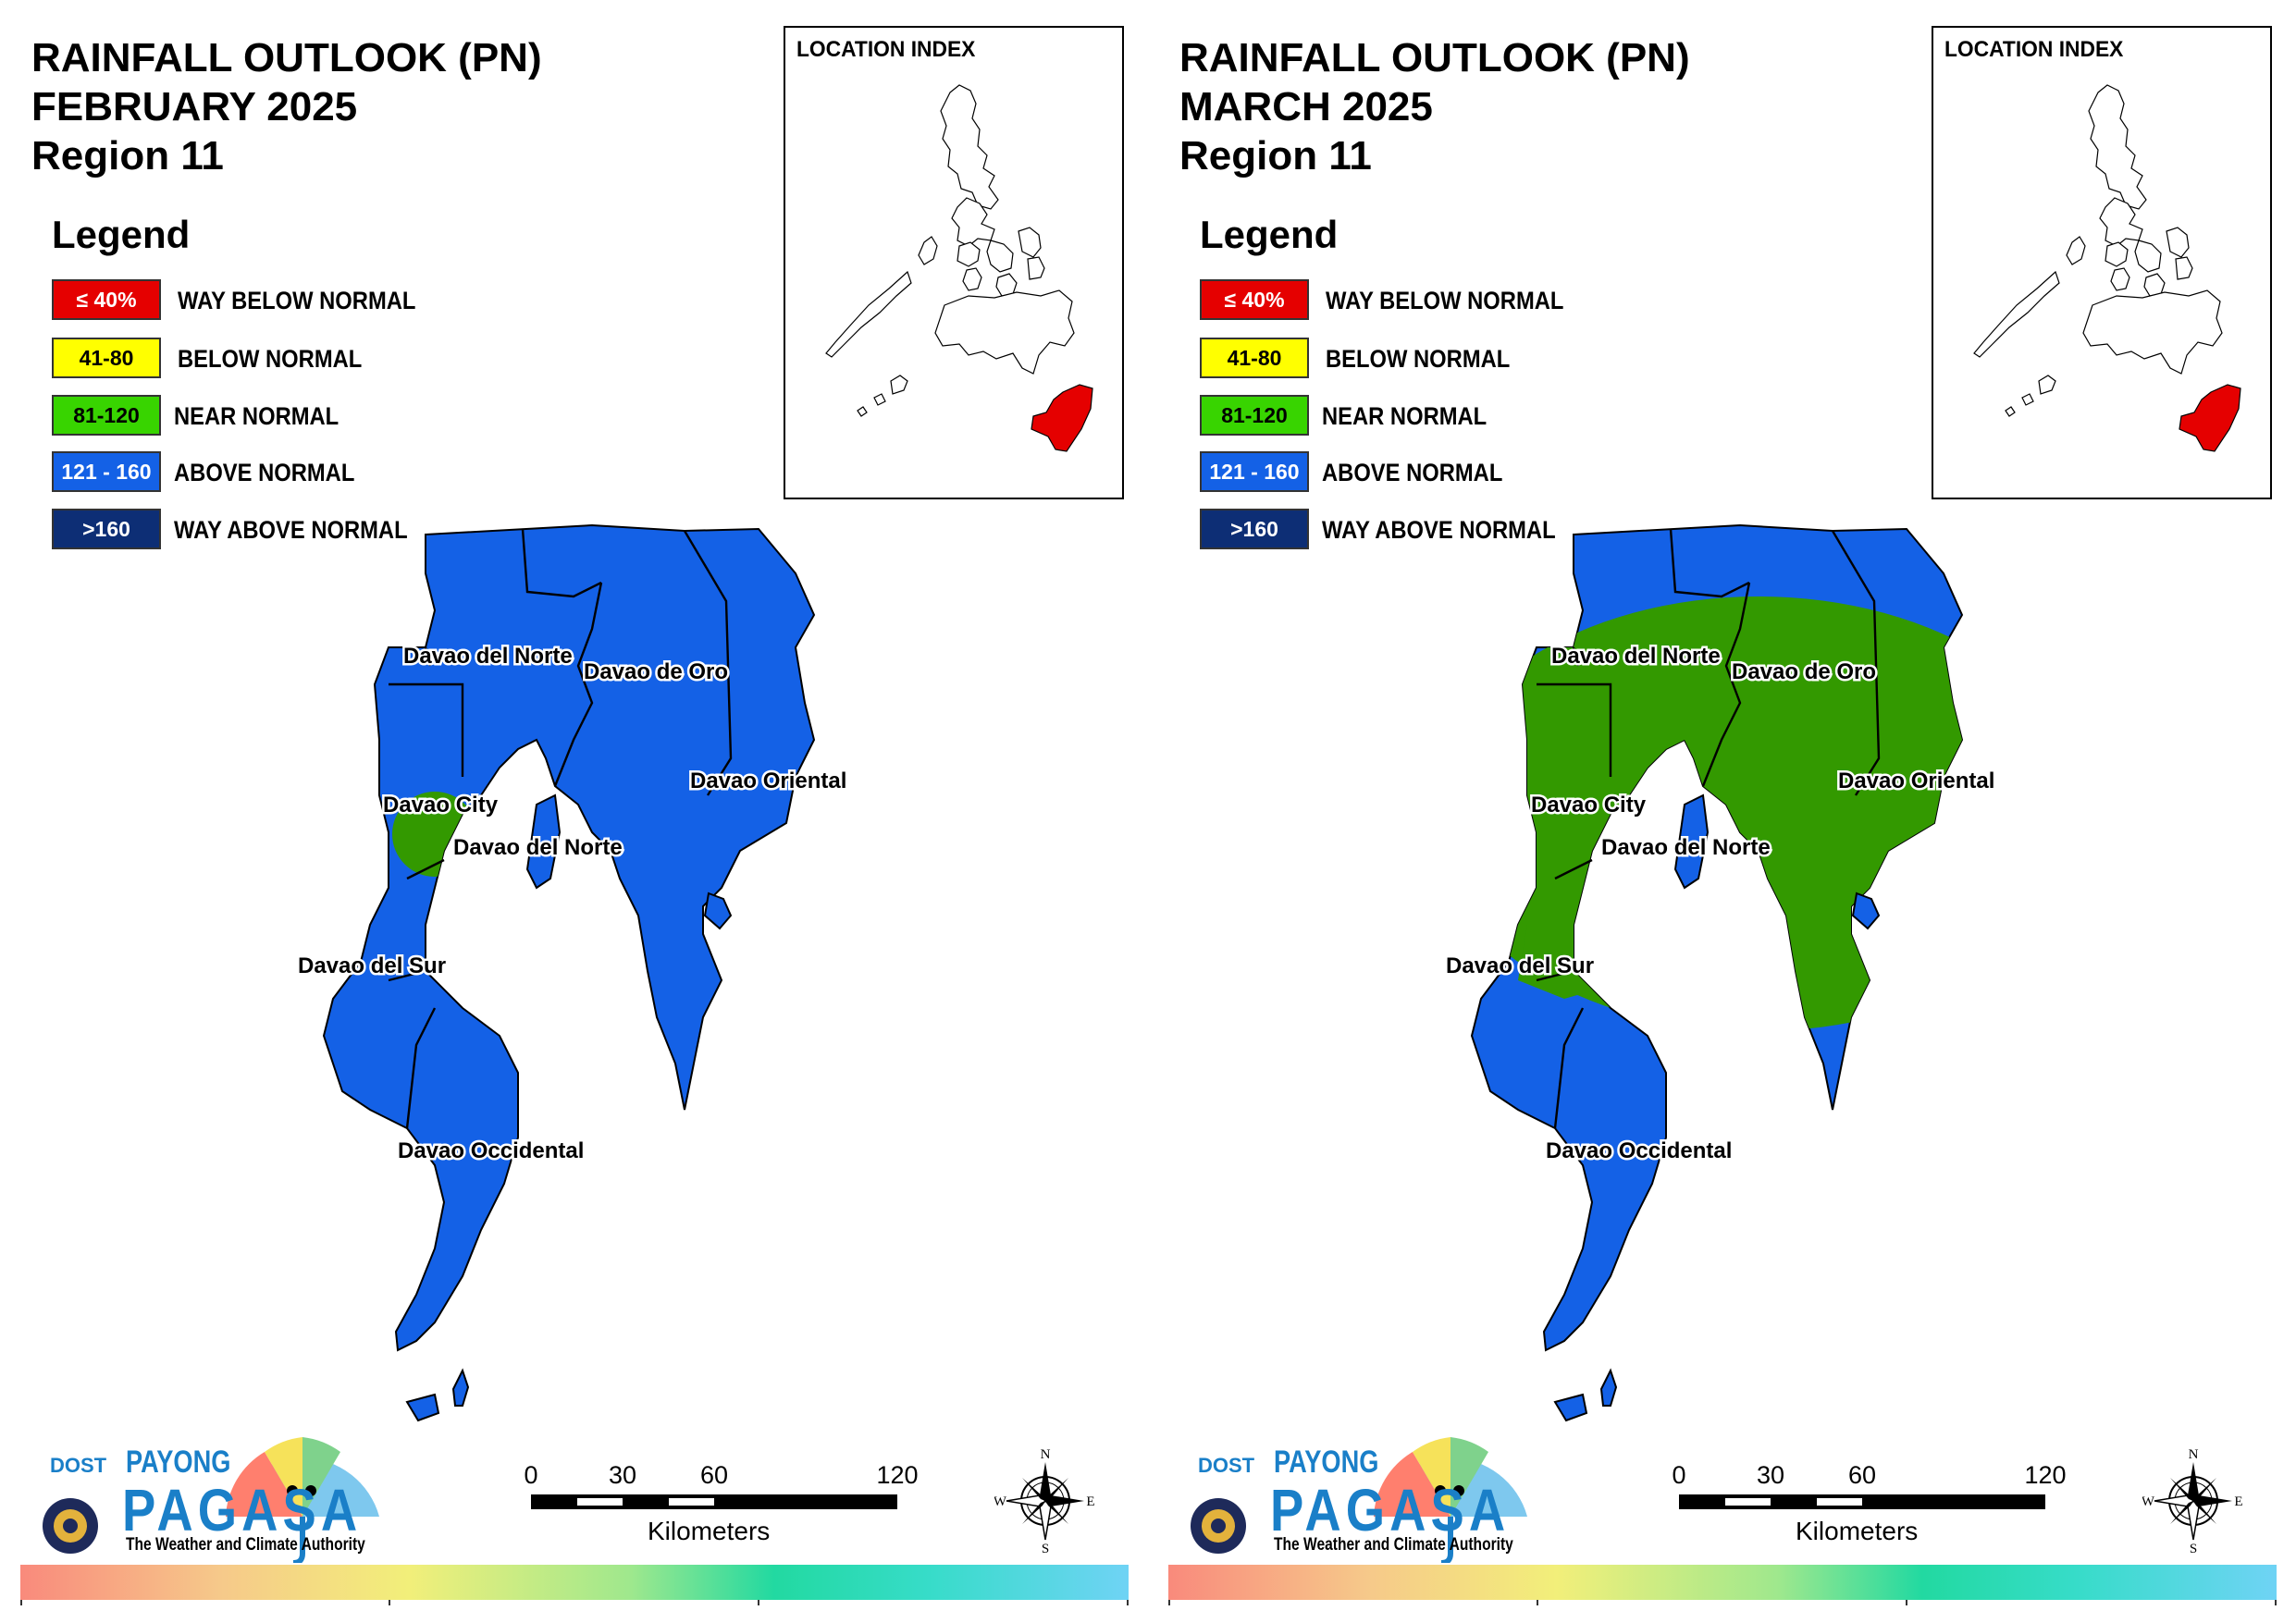 The image size is (2296, 1623). I want to click on legend-label: WAY ABOVE NORMAL, so click(1439, 530).